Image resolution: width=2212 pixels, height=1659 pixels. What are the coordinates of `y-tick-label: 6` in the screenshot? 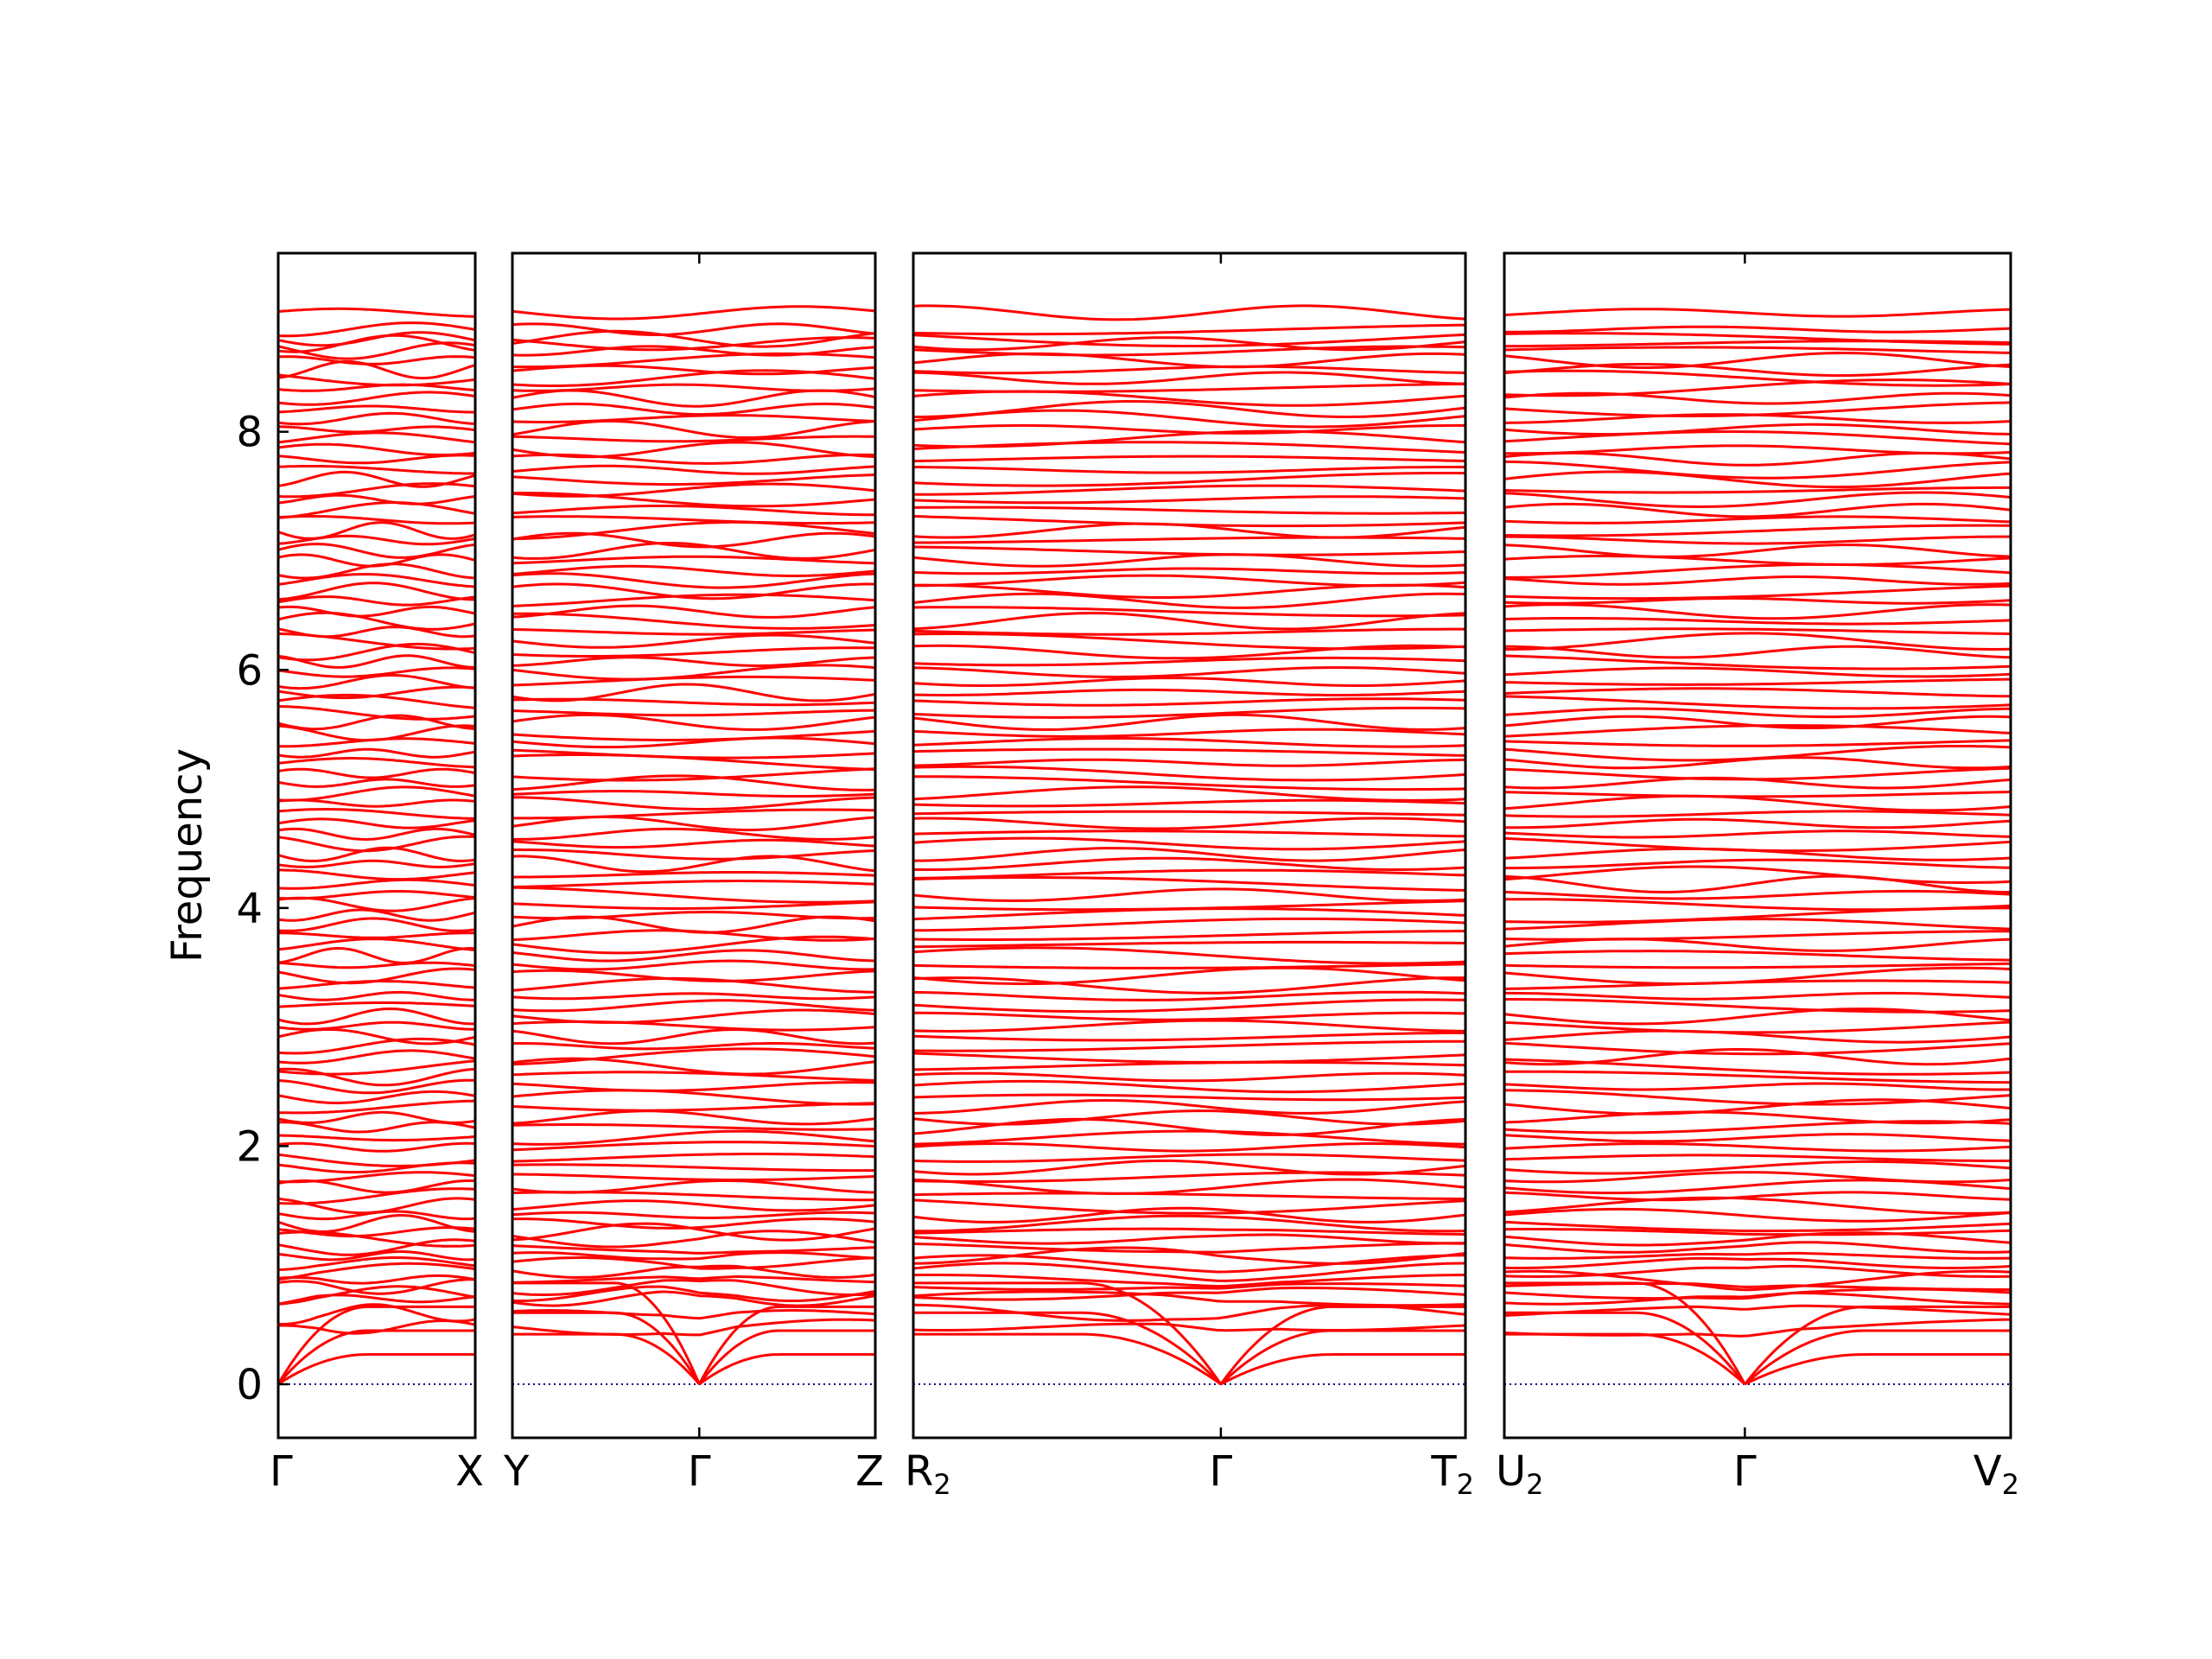 It's located at (249, 670).